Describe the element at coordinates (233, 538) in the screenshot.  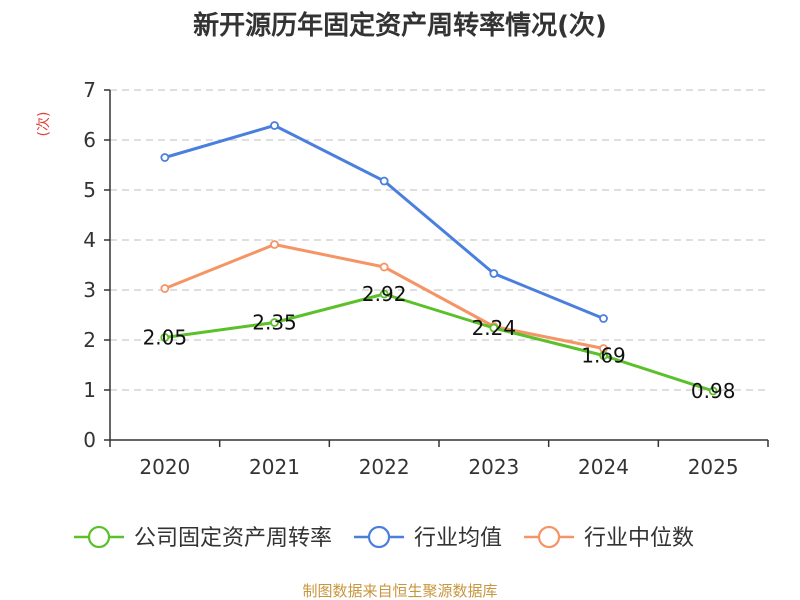
I see `legend-label: 公司固定资产周转率` at that location.